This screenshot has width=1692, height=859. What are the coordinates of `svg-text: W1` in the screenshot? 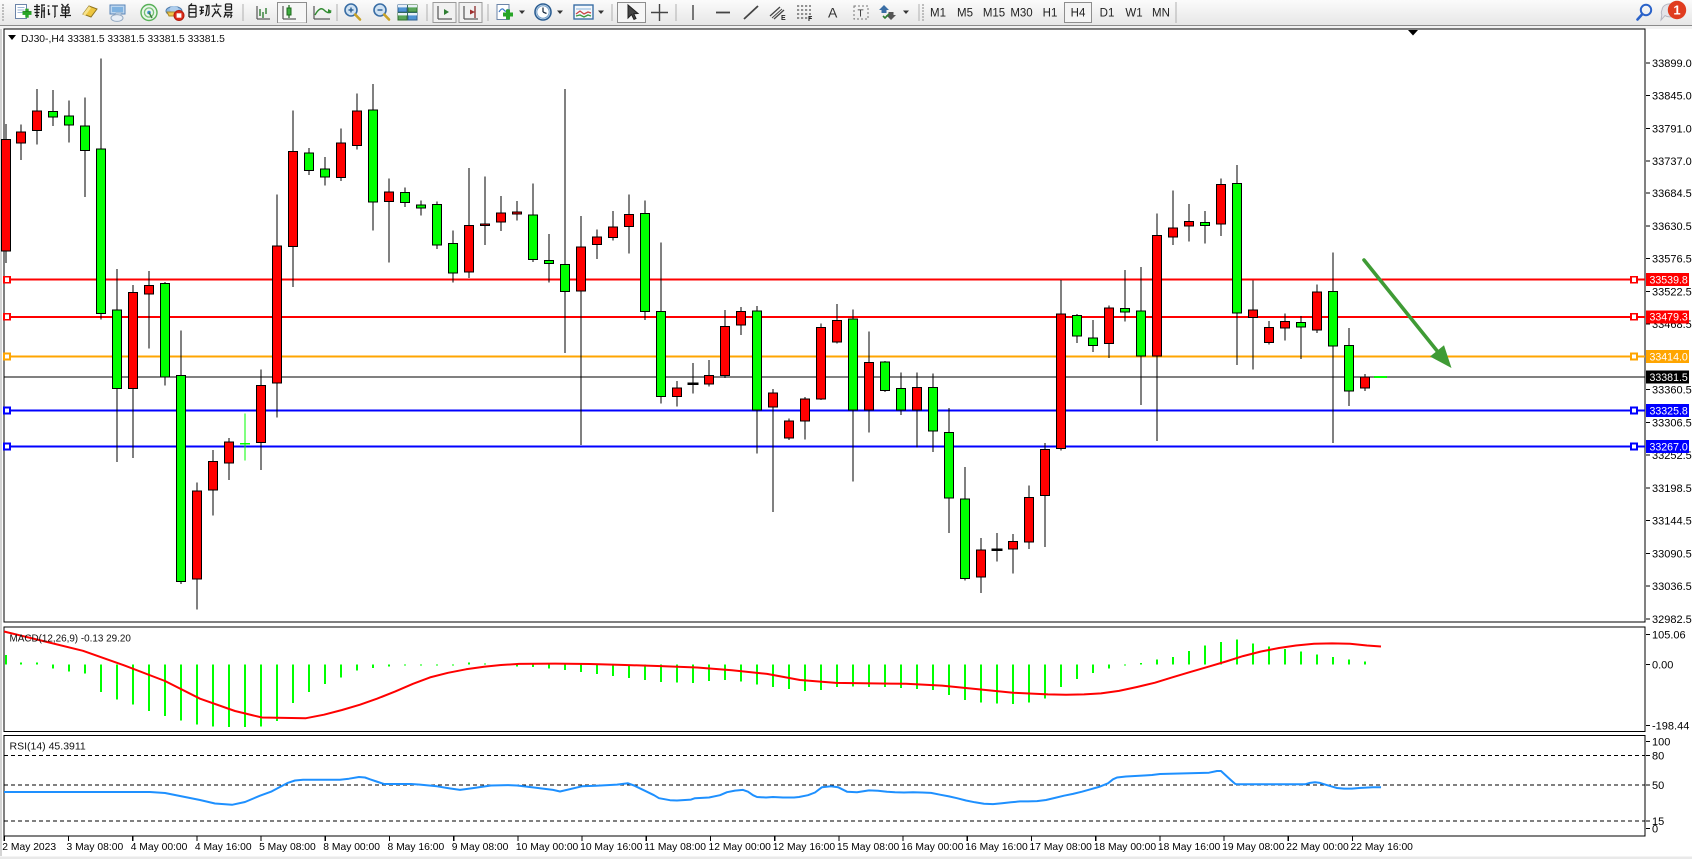 It's located at (1133, 14).